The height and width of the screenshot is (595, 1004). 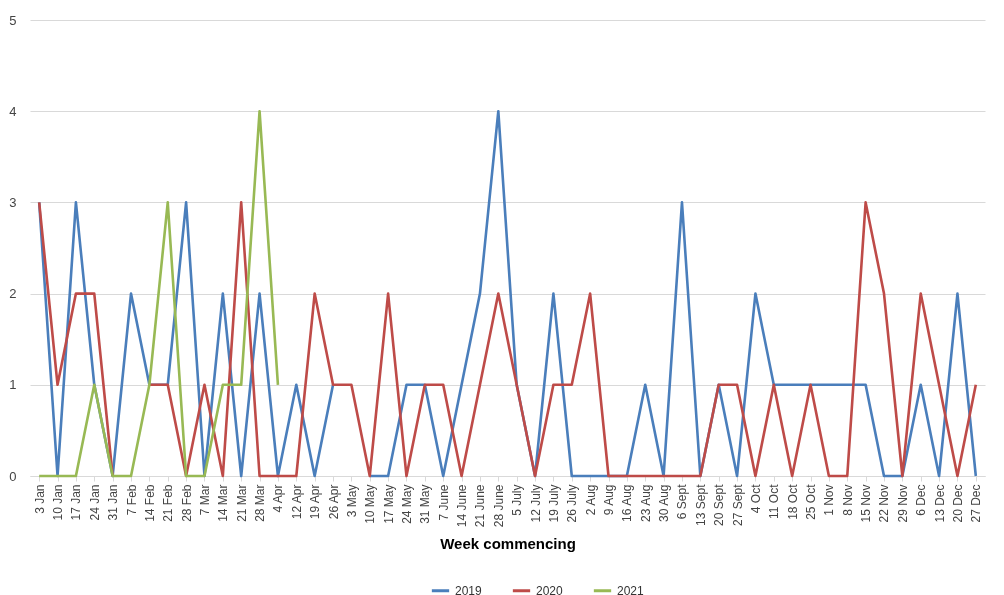 I want to click on x-tick-label: 26 Apr, so click(x=333, y=502).